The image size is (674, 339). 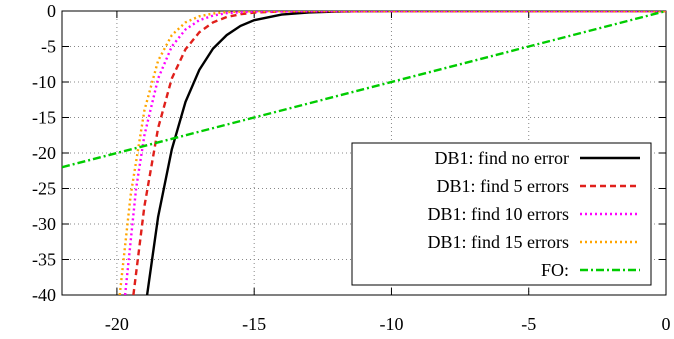 I want to click on y-tick-label: -40, so click(x=44, y=295).